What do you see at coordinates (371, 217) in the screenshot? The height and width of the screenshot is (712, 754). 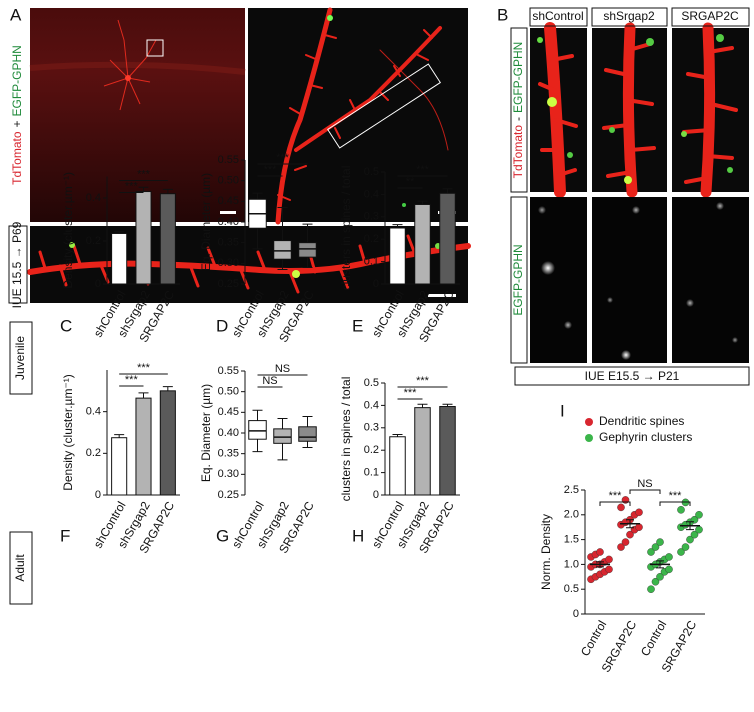 I see `y-tick-label: 0.3` at bounding box center [371, 217].